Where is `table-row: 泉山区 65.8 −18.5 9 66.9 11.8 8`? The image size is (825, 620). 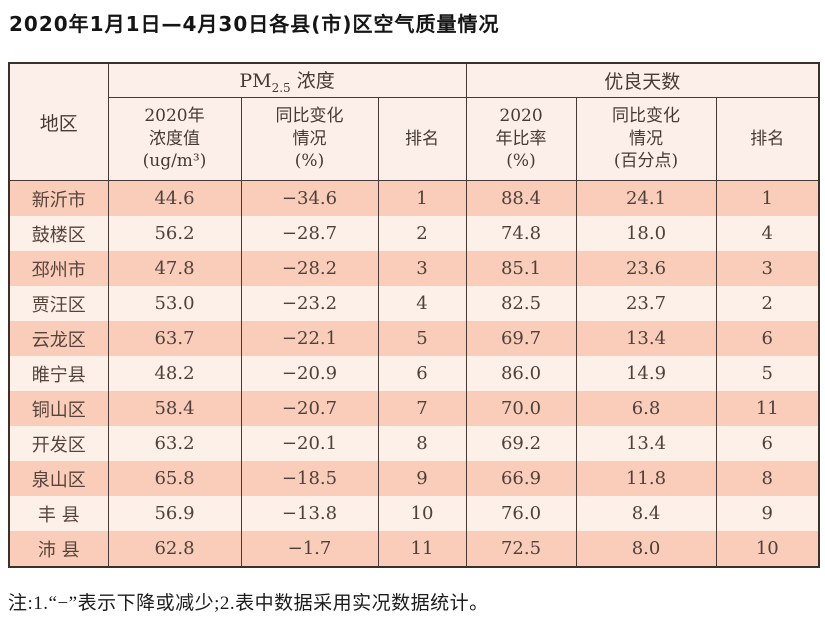
table-row: 泉山区 65.8 −18.5 9 66.9 11.8 8 is located at coordinates (414, 478).